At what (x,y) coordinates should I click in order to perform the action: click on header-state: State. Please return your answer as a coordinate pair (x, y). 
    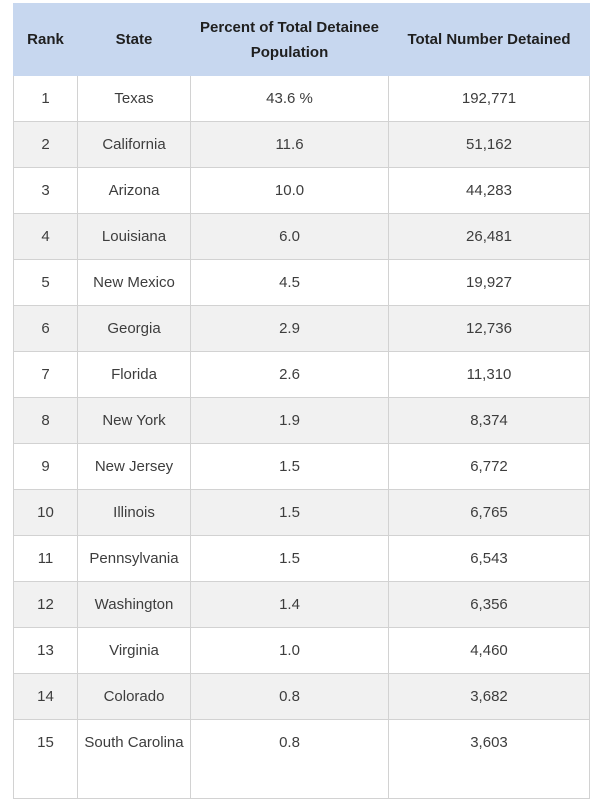
    Looking at the image, I should click on (134, 39).